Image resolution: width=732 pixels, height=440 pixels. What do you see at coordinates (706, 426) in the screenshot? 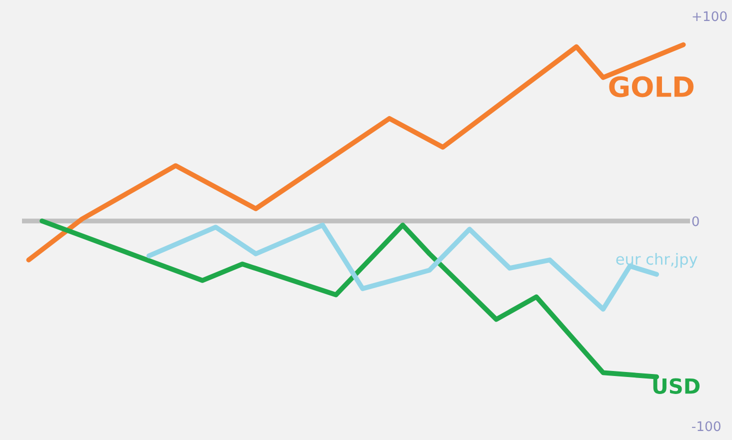
I see `y-tick-label: -100` at bounding box center [706, 426].